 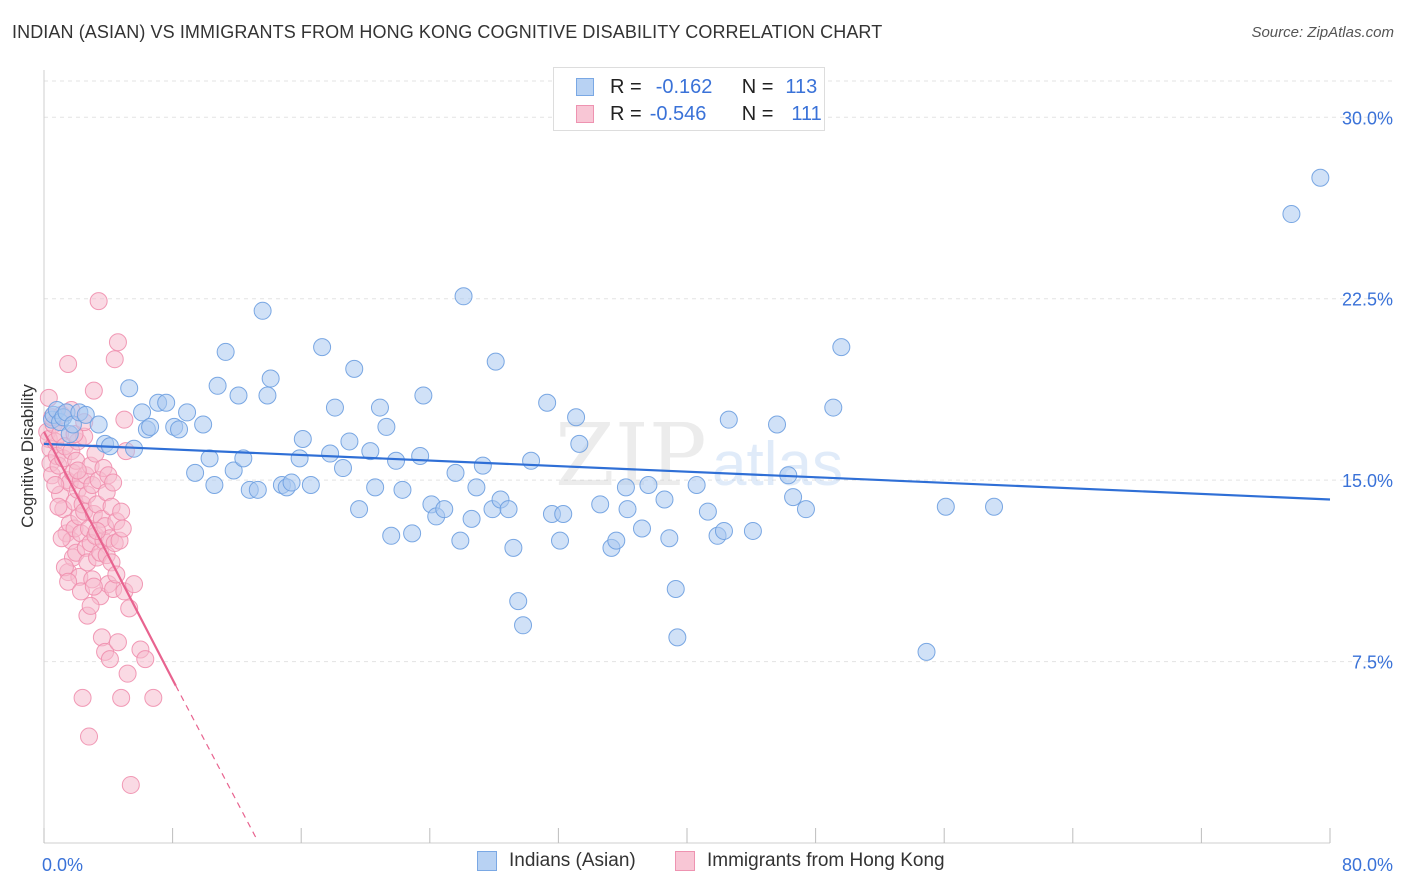 What do you see at coordinates (757, 86) in the screenshot?
I see `legend-n-label: N =` at bounding box center [757, 86].